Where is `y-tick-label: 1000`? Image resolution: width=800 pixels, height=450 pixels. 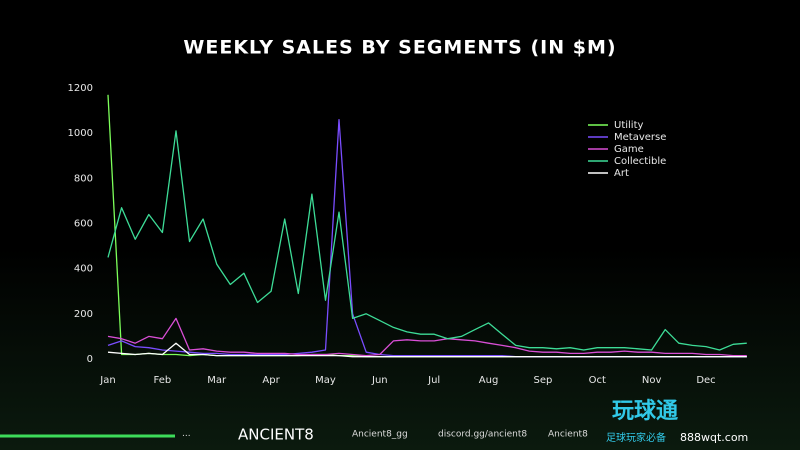 y-tick-label: 1000 is located at coordinates (80, 133).